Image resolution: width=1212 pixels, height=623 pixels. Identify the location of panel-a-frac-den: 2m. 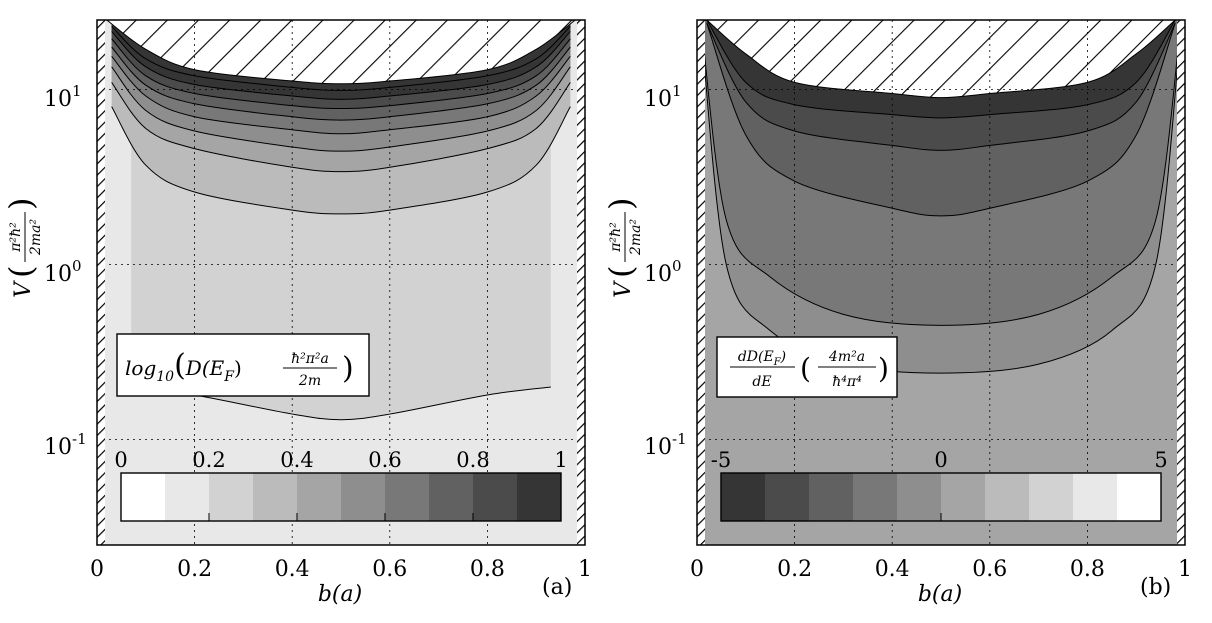
(309, 381).